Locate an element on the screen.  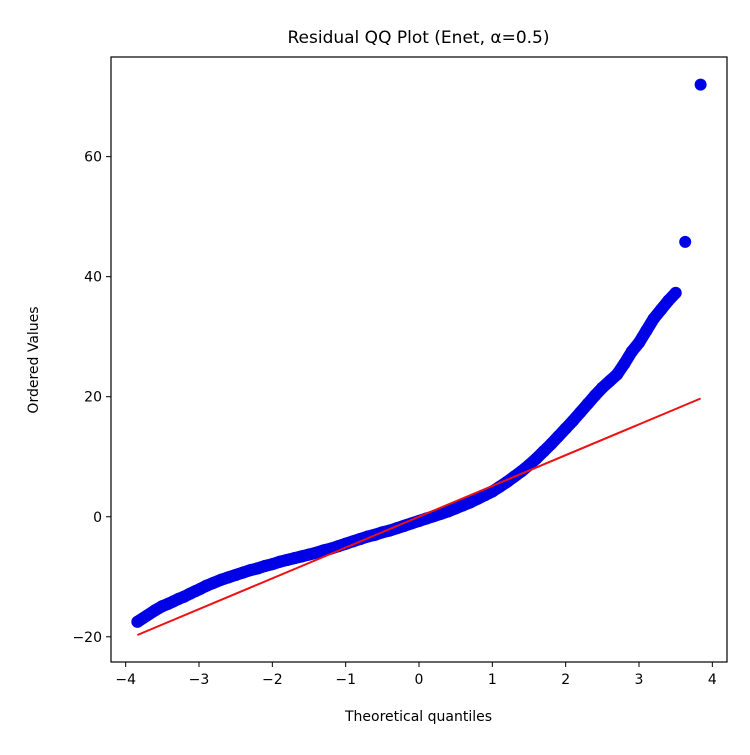
x-tick-label-2: −2 is located at coordinates (272, 680).